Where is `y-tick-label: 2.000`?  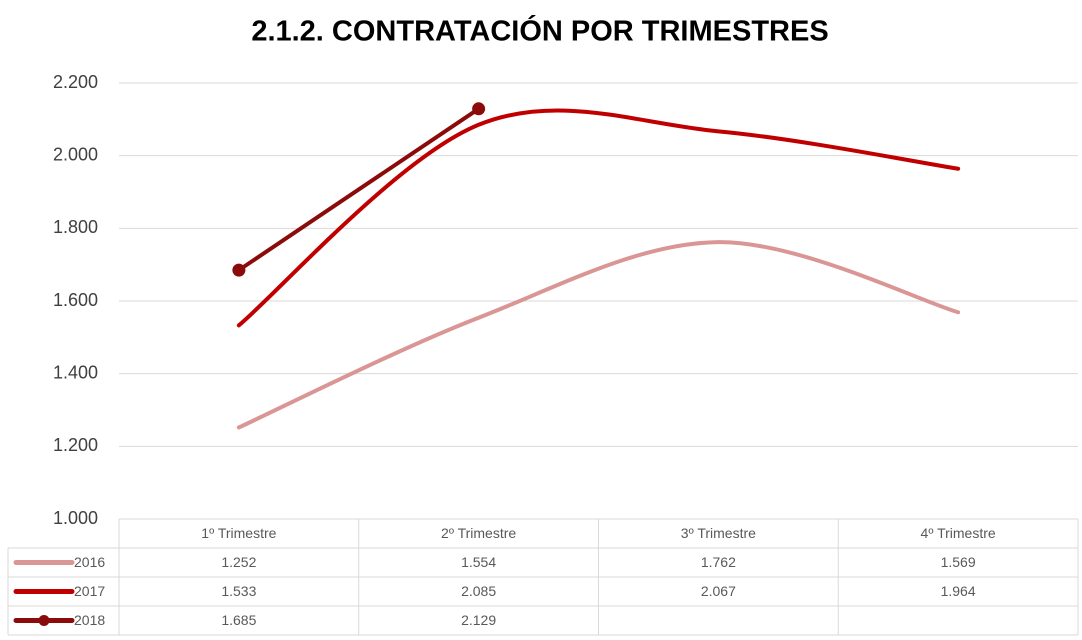 y-tick-label: 2.000 is located at coordinates (75, 154).